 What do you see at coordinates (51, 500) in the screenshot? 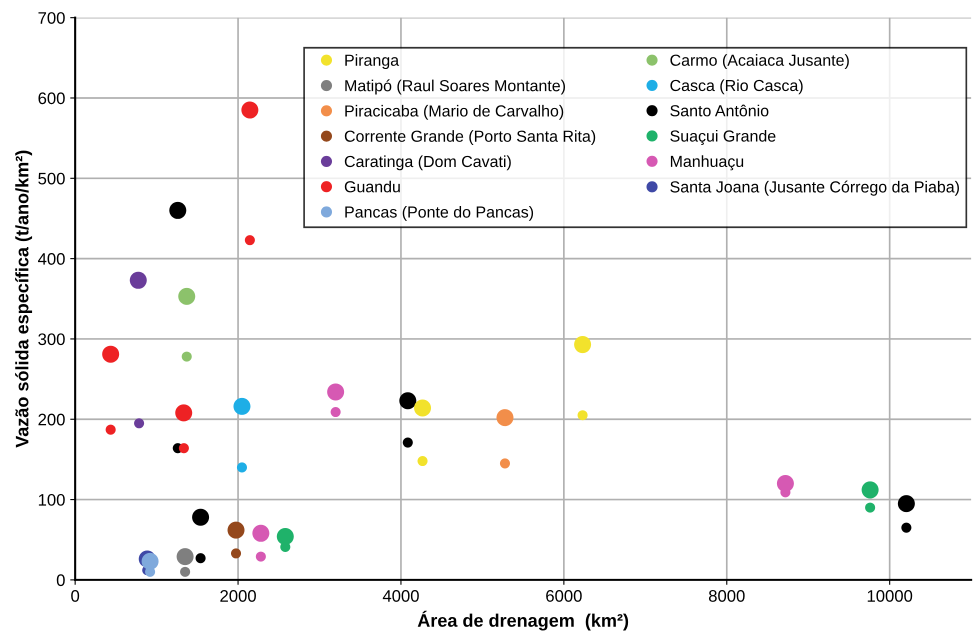
I see `y-tick-label: 100` at bounding box center [51, 500].